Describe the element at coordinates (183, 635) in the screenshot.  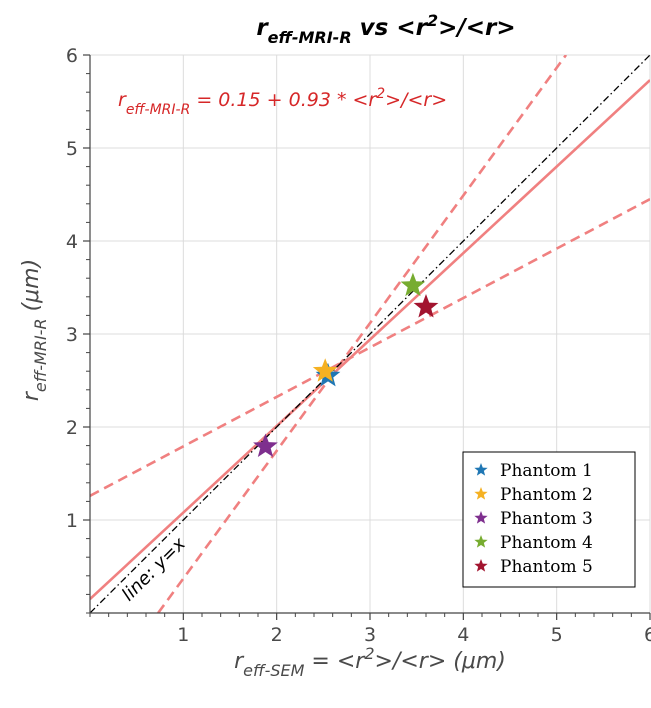
I see `x-tick-label: 1` at that location.